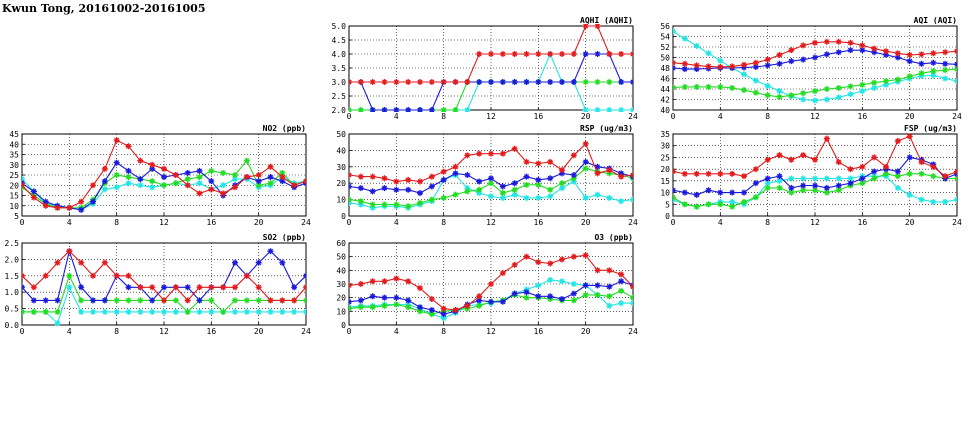  What do you see at coordinates (349, 331) in the screenshot?
I see `x-tick-label: 0` at bounding box center [349, 331].